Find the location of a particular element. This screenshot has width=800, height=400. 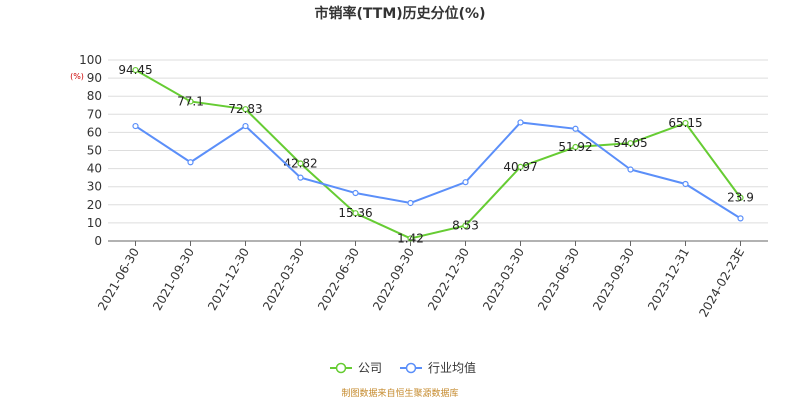

x-tick-label: 2021-12-30 is located at coordinates (228, 279).